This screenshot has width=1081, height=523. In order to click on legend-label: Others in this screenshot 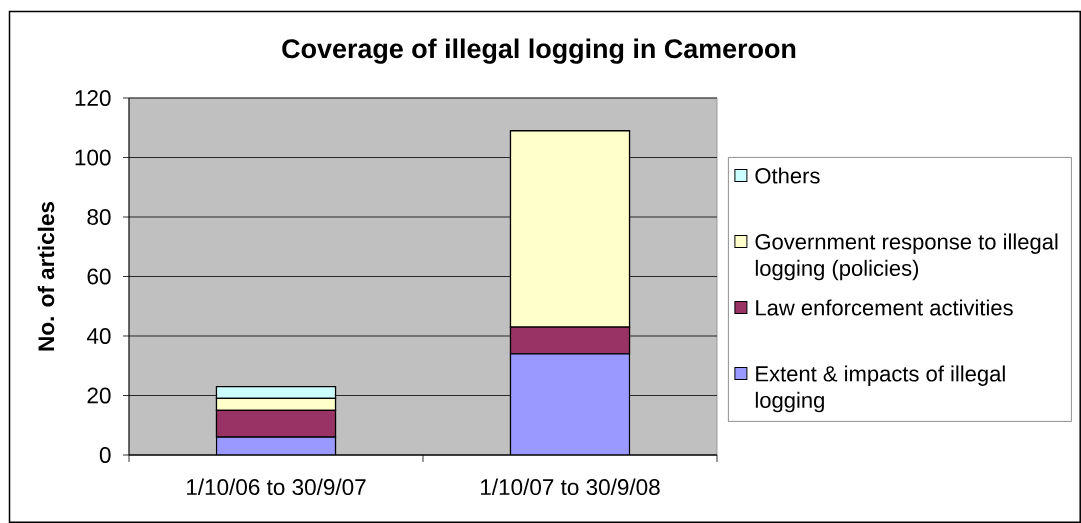, I will do `click(787, 175)`.